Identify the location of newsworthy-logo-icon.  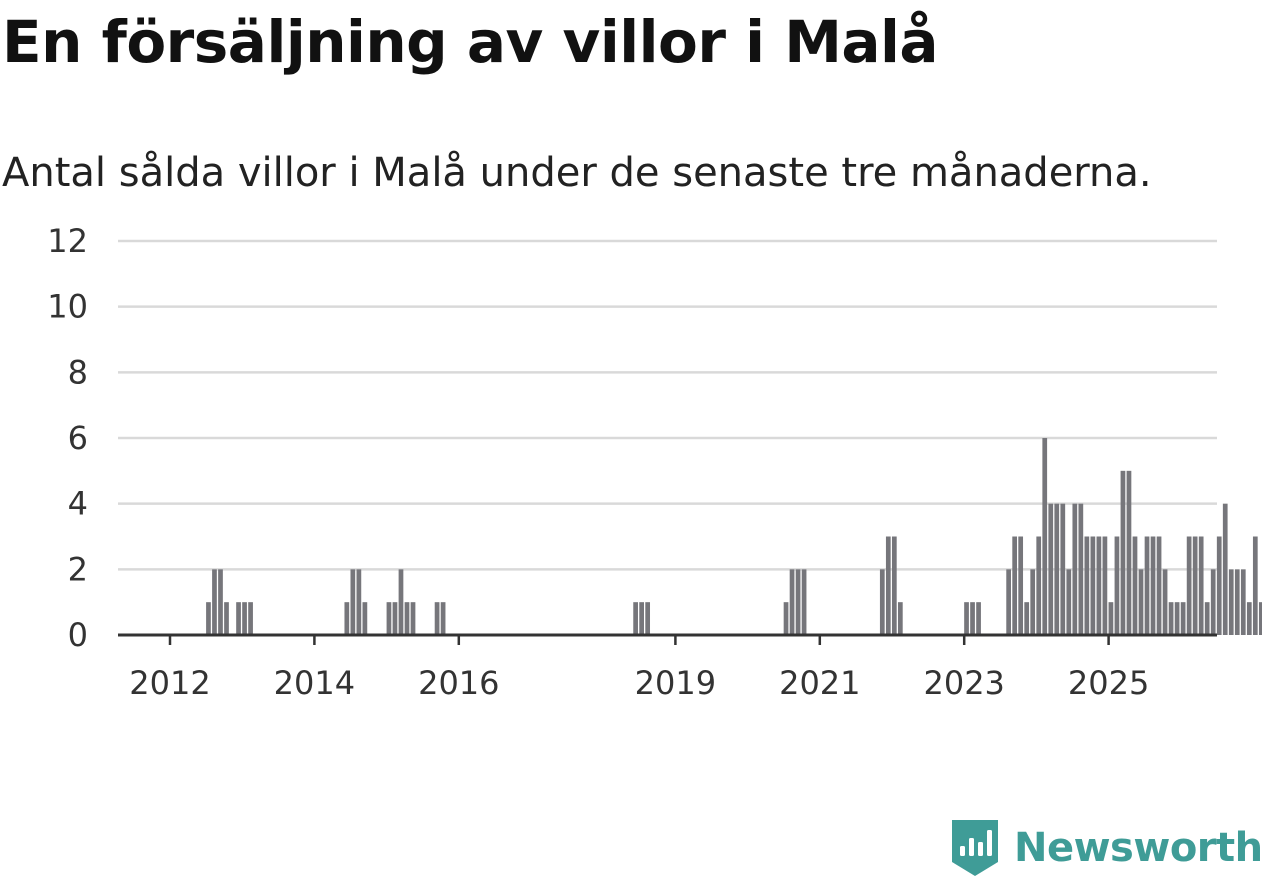
(975, 848).